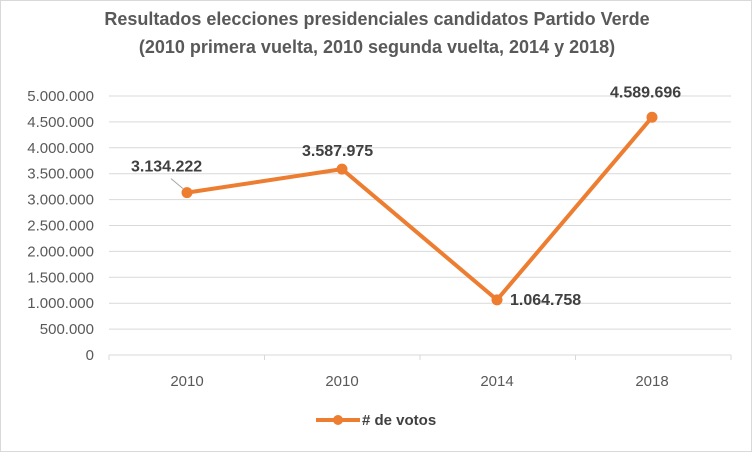 Image resolution: width=752 pixels, height=453 pixels. Describe the element at coordinates (60, 96) in the screenshot. I see `y-tick-label: 5.000.000` at that location.